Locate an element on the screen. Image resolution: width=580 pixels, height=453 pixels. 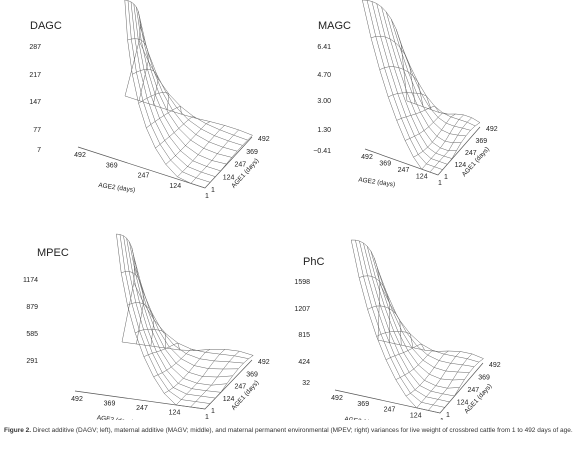
panel-title: MAGC is located at coordinates (334, 26).